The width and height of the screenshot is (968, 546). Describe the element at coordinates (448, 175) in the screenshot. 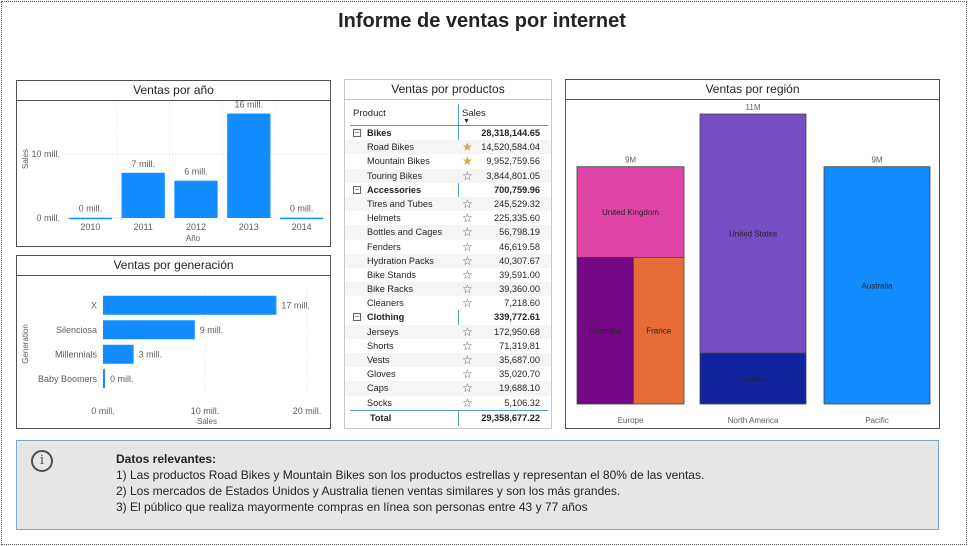

I see `matrix-row: Touring Bikes ☆ 3,844,801.05` at that location.